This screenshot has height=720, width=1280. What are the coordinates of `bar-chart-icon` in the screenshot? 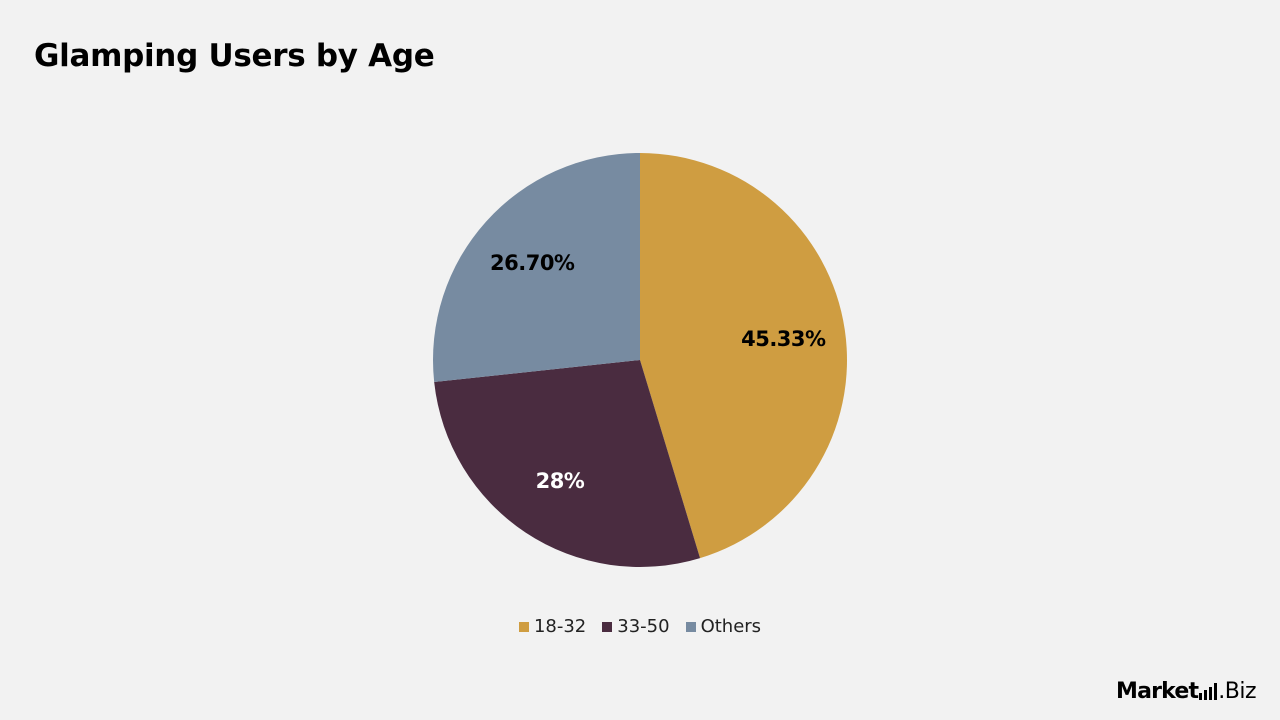 It's located at (1208, 691).